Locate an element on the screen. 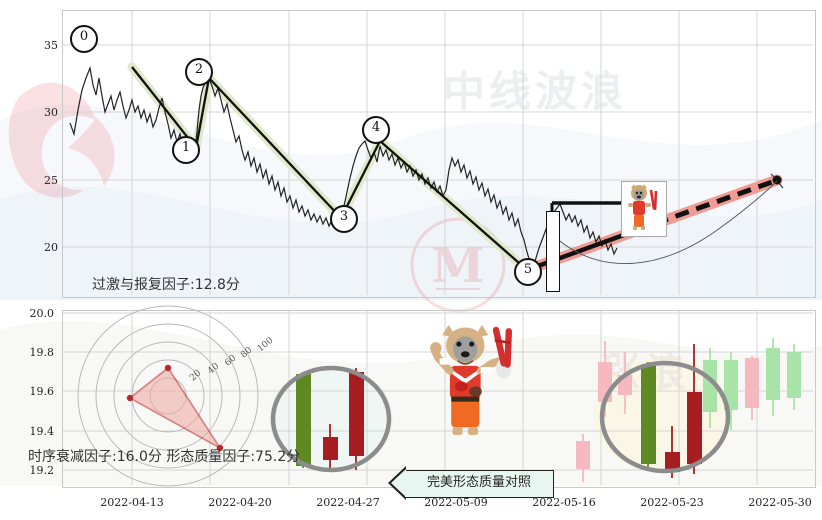 The height and width of the screenshot is (520, 822). y-tick-bot-20-0: 20.0 is located at coordinates (42, 313).